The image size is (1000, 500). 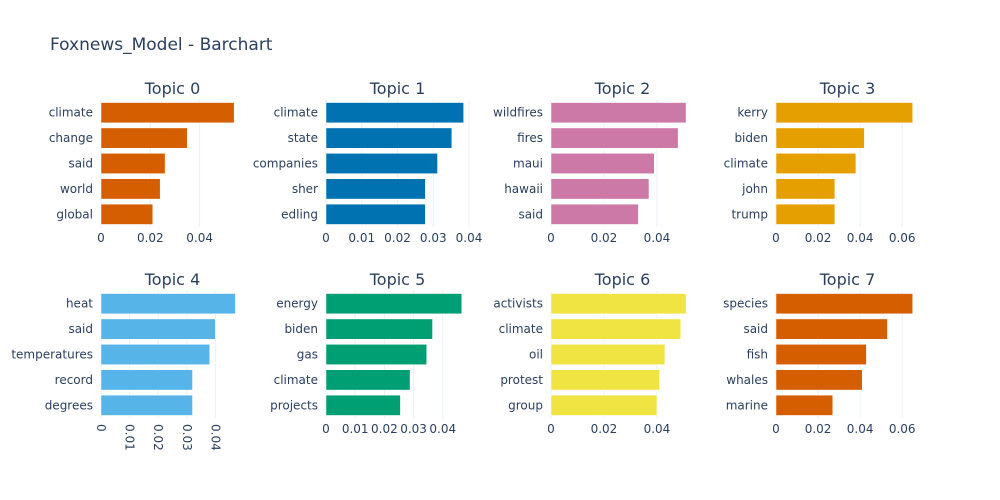 I want to click on bar-temperatures, so click(x=155, y=354).